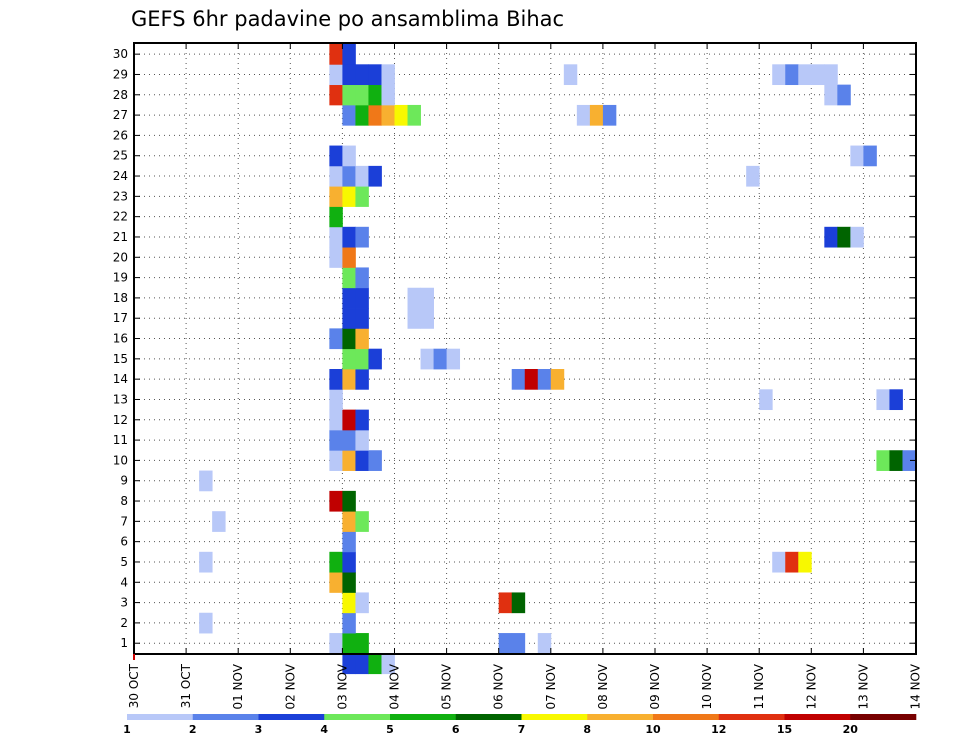  What do you see at coordinates (120, 278) in the screenshot?
I see `y-tick-label: 19` at bounding box center [120, 278].